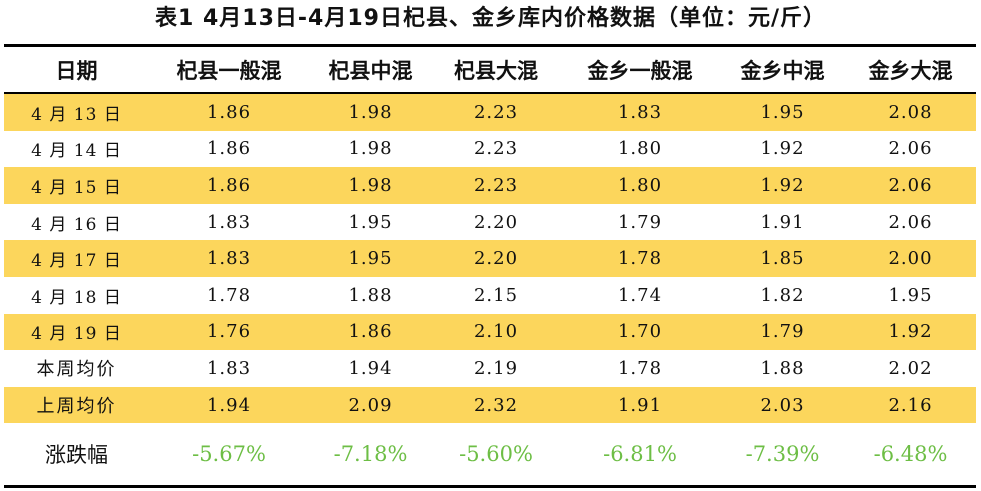 Image resolution: width=981 pixels, height=491 pixels. What do you see at coordinates (76, 455) in the screenshot?
I see `change-label: 涨跌幅` at bounding box center [76, 455].